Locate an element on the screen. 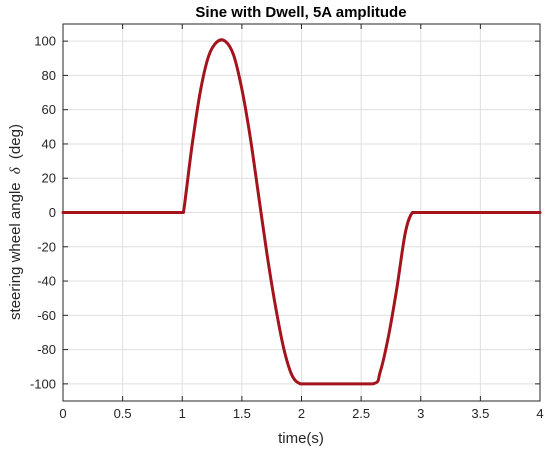 The width and height of the screenshot is (550, 459). x-tick-label: 2 is located at coordinates (301, 413).